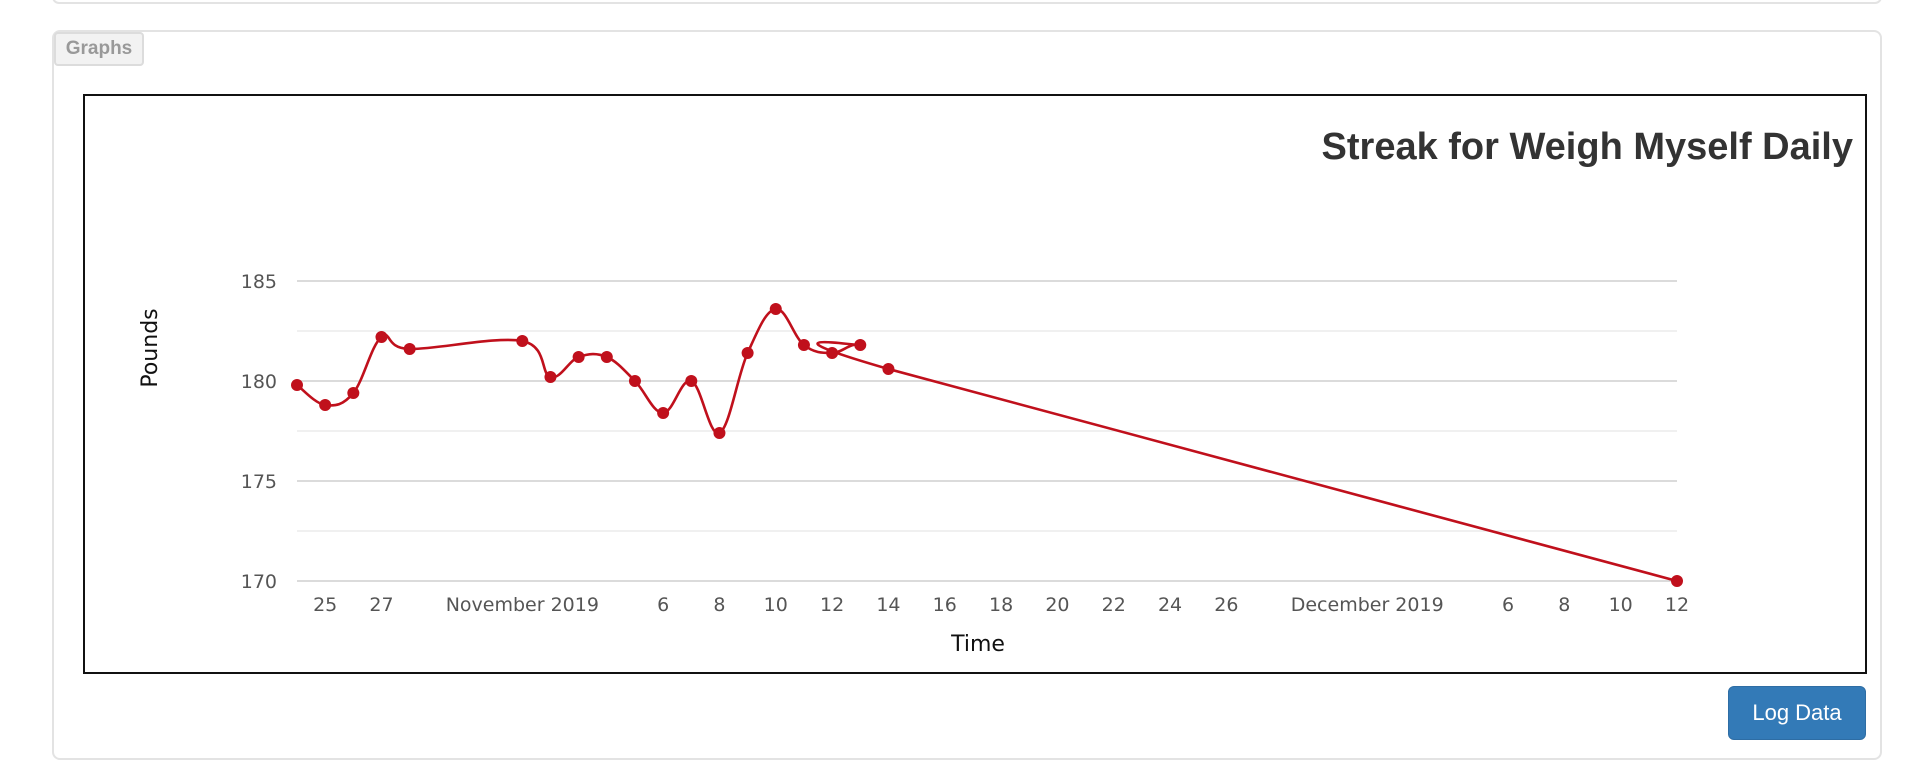  Describe the element at coordinates (1114, 605) in the screenshot. I see `x-tick-label: 22` at that location.